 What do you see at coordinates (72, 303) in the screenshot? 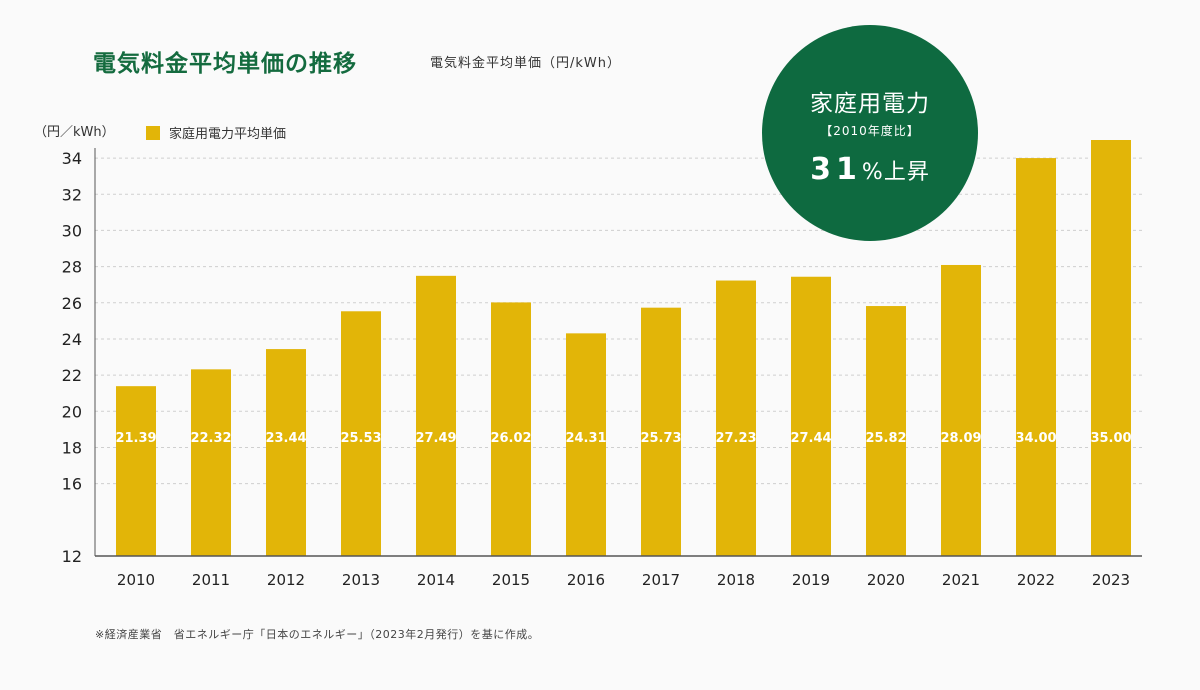
I see `y-tick-label: 26` at bounding box center [72, 303].